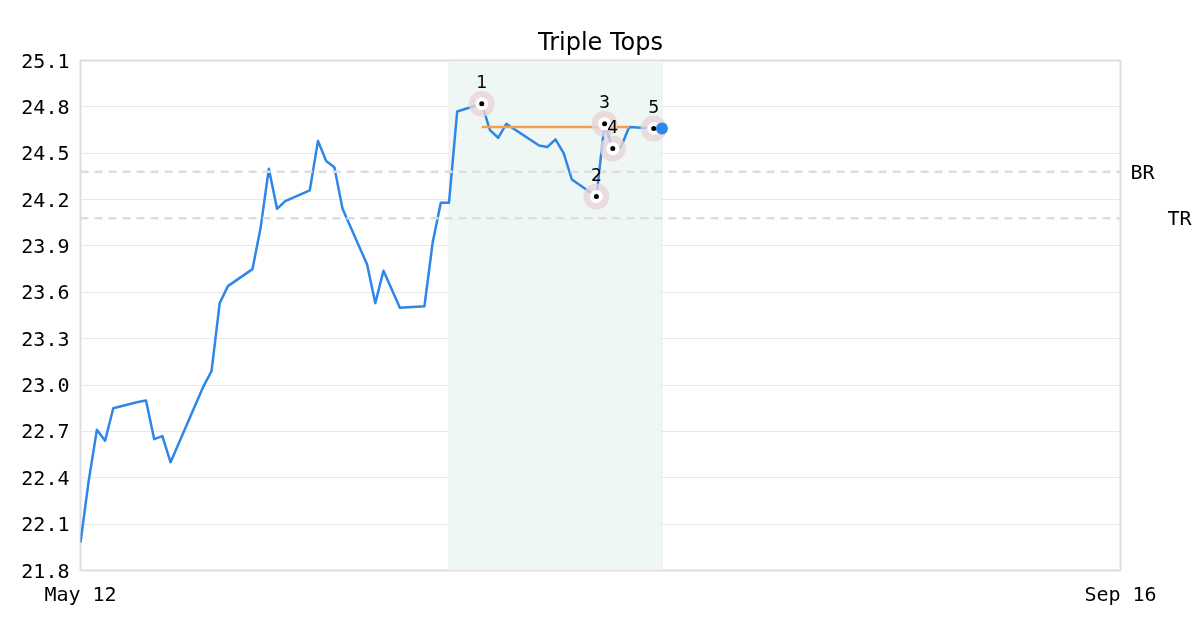 The image size is (1200, 630). Describe the element at coordinates (45, 338) in the screenshot. I see `y-tick-label: 23.3` at that location.